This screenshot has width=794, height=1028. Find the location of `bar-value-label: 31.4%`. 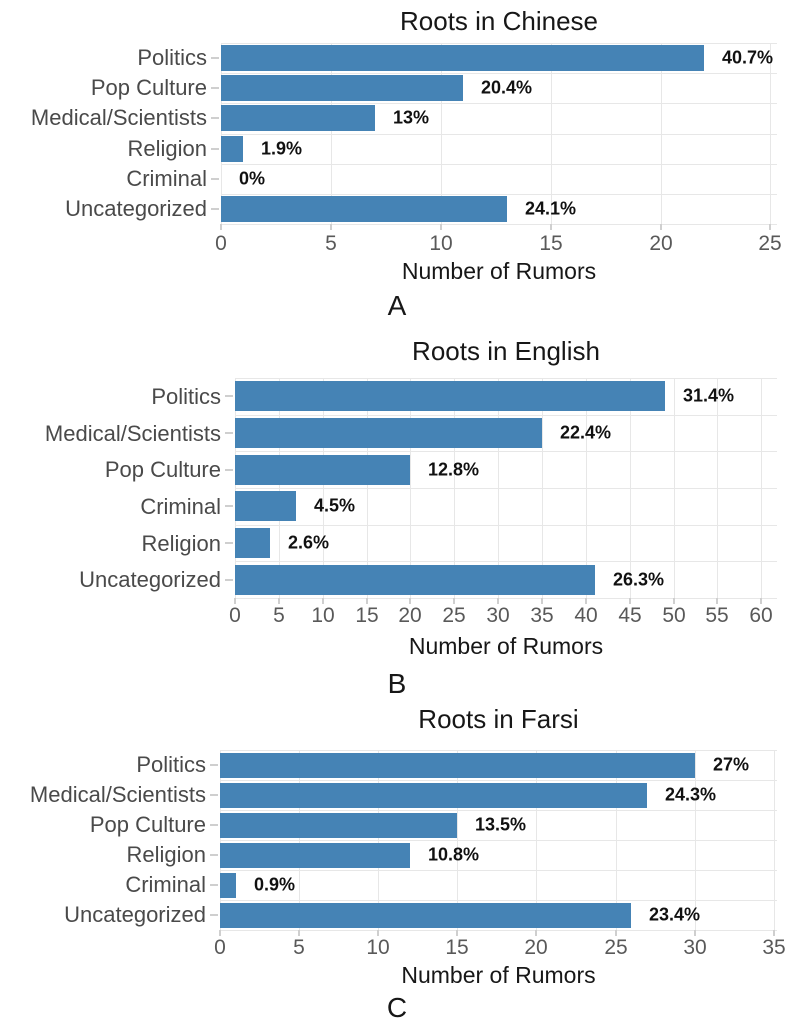

bar-value-label: 31.4% is located at coordinates (709, 395).